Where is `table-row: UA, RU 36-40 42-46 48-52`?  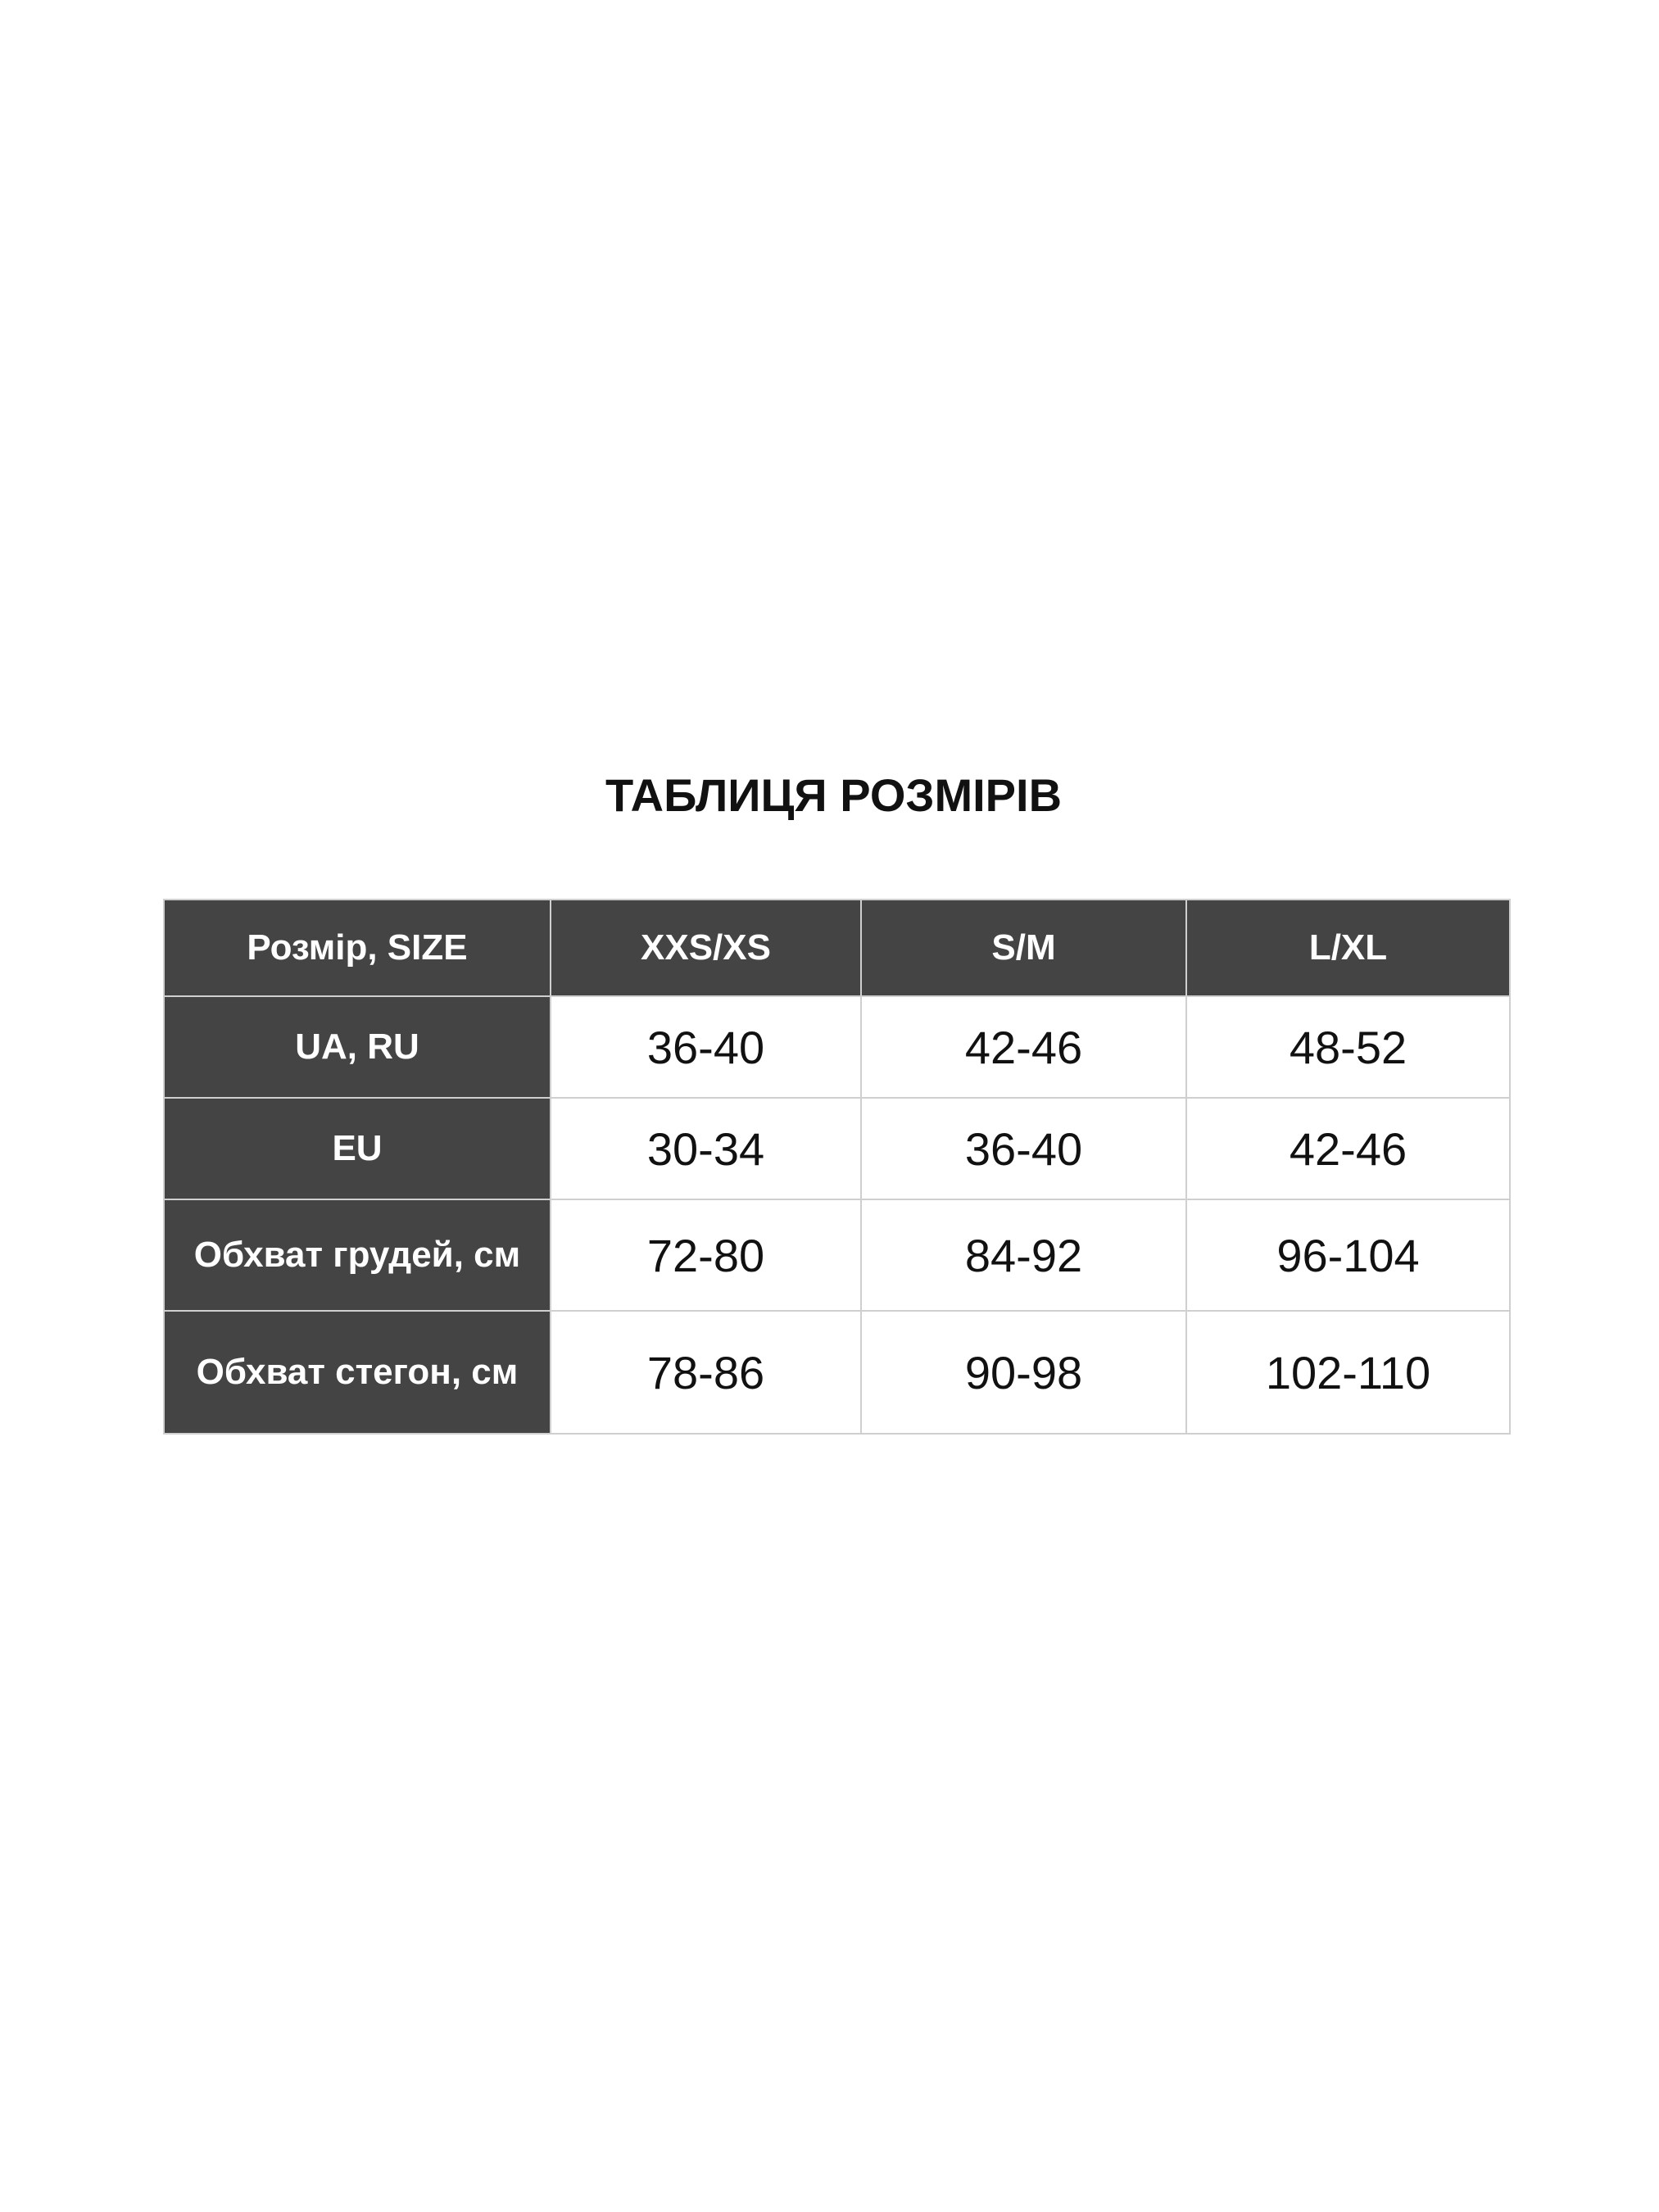
table-row: UA, RU 36-40 42-46 48-52 is located at coordinates (837, 1047).